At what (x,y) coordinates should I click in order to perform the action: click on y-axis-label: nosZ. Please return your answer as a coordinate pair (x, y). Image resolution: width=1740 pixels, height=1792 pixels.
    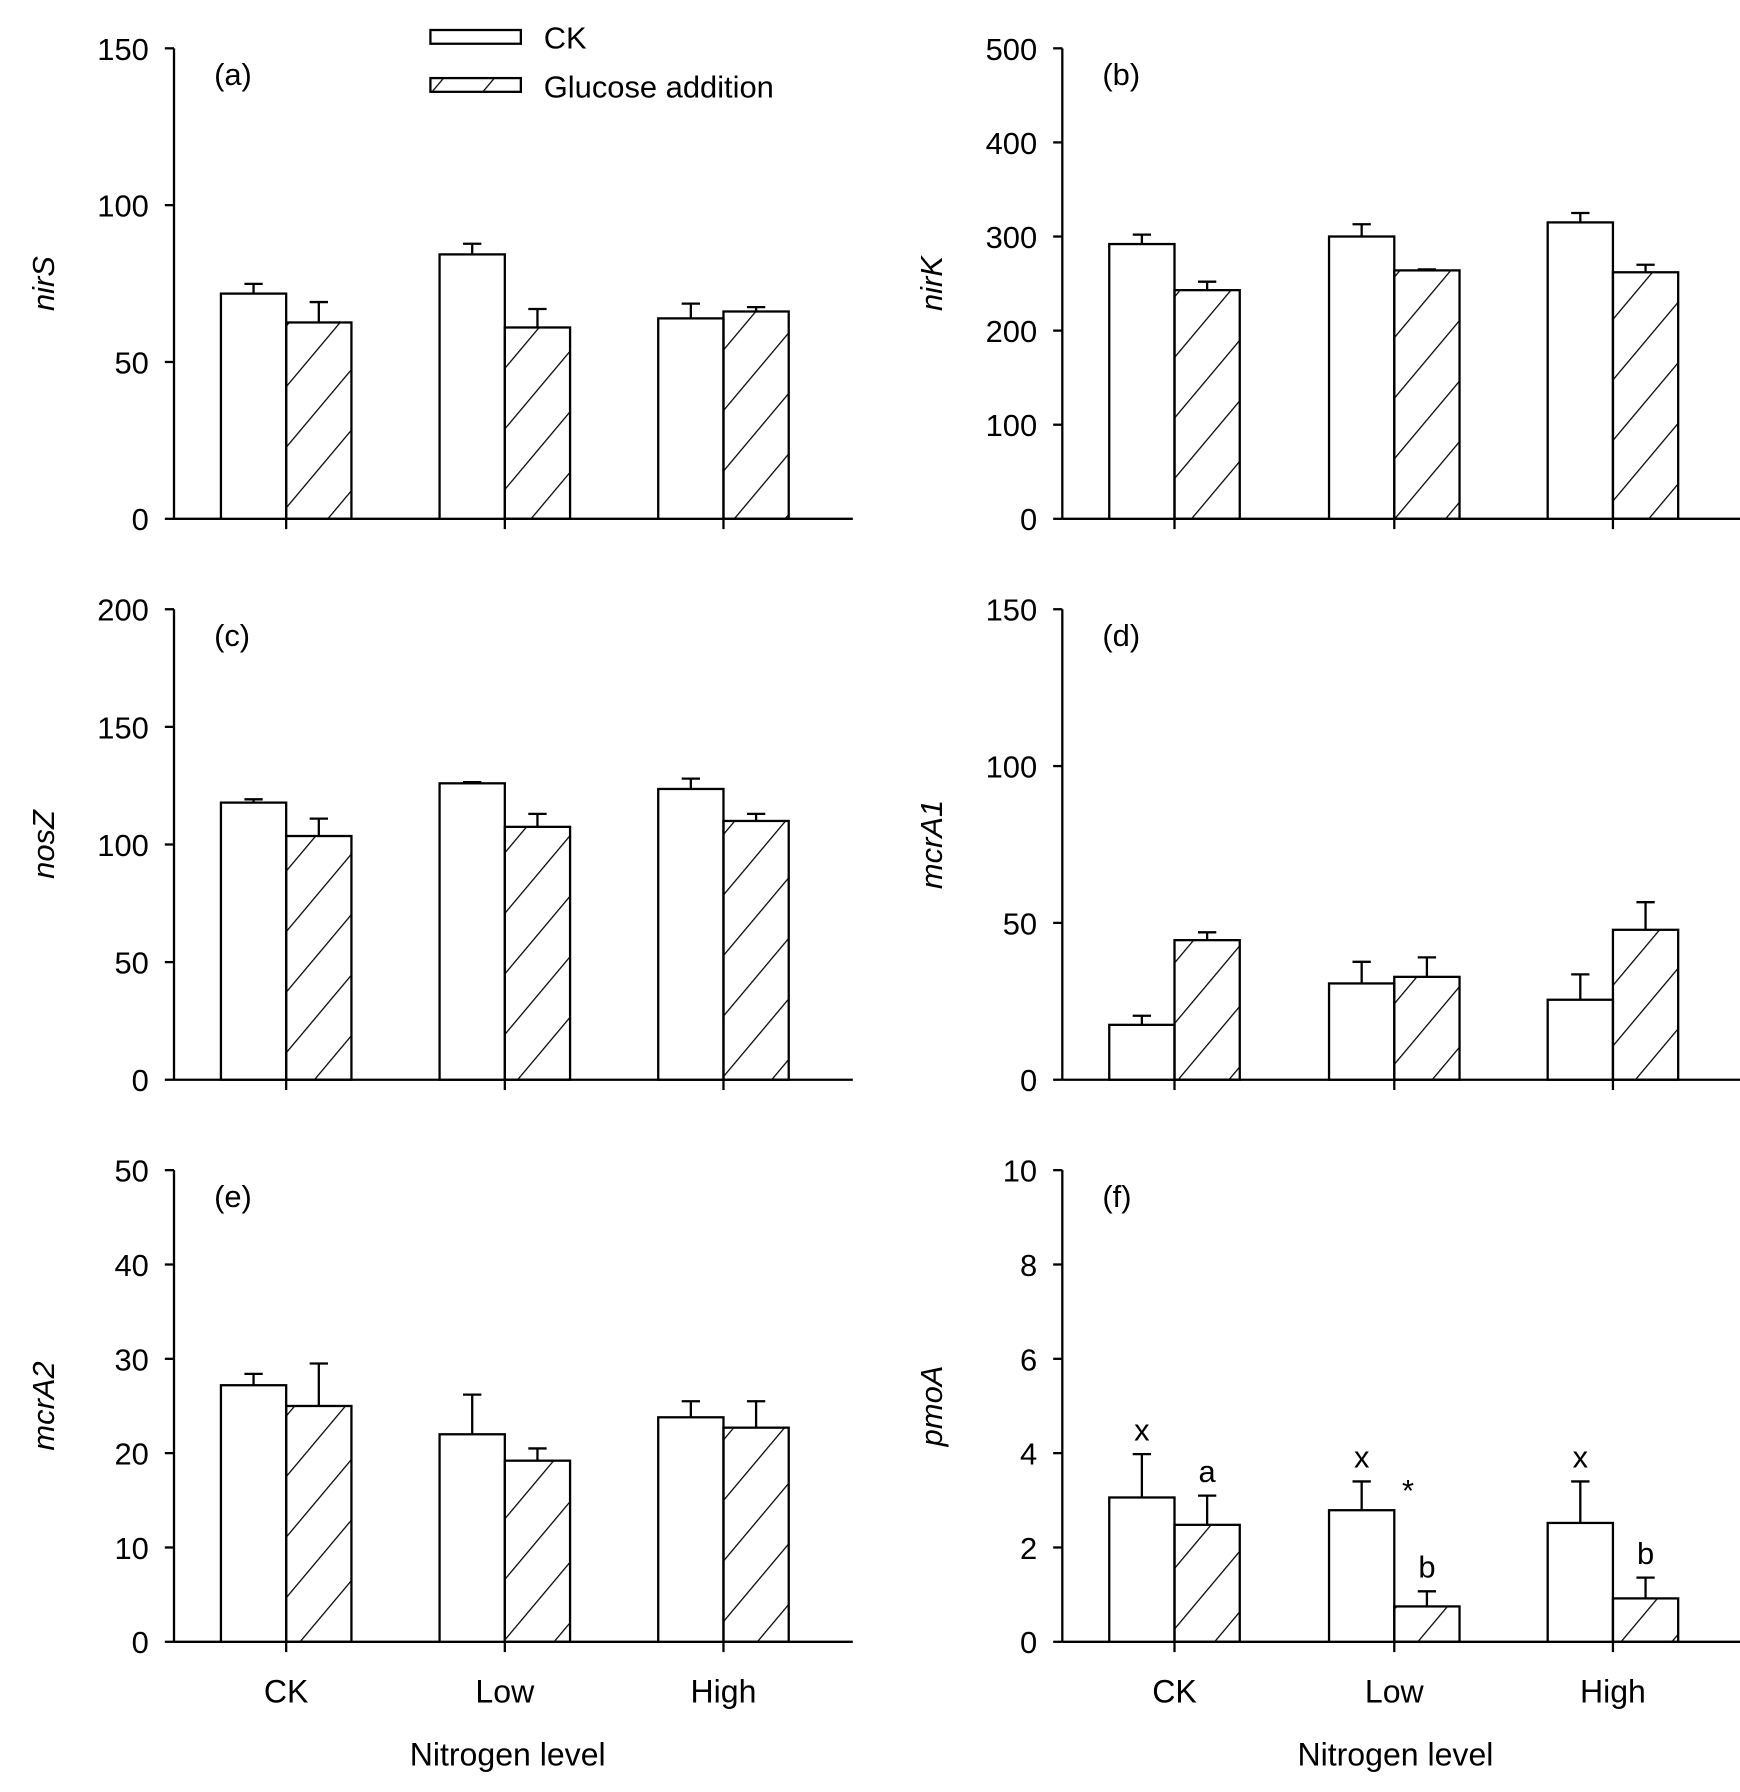
    Looking at the image, I should click on (43, 844).